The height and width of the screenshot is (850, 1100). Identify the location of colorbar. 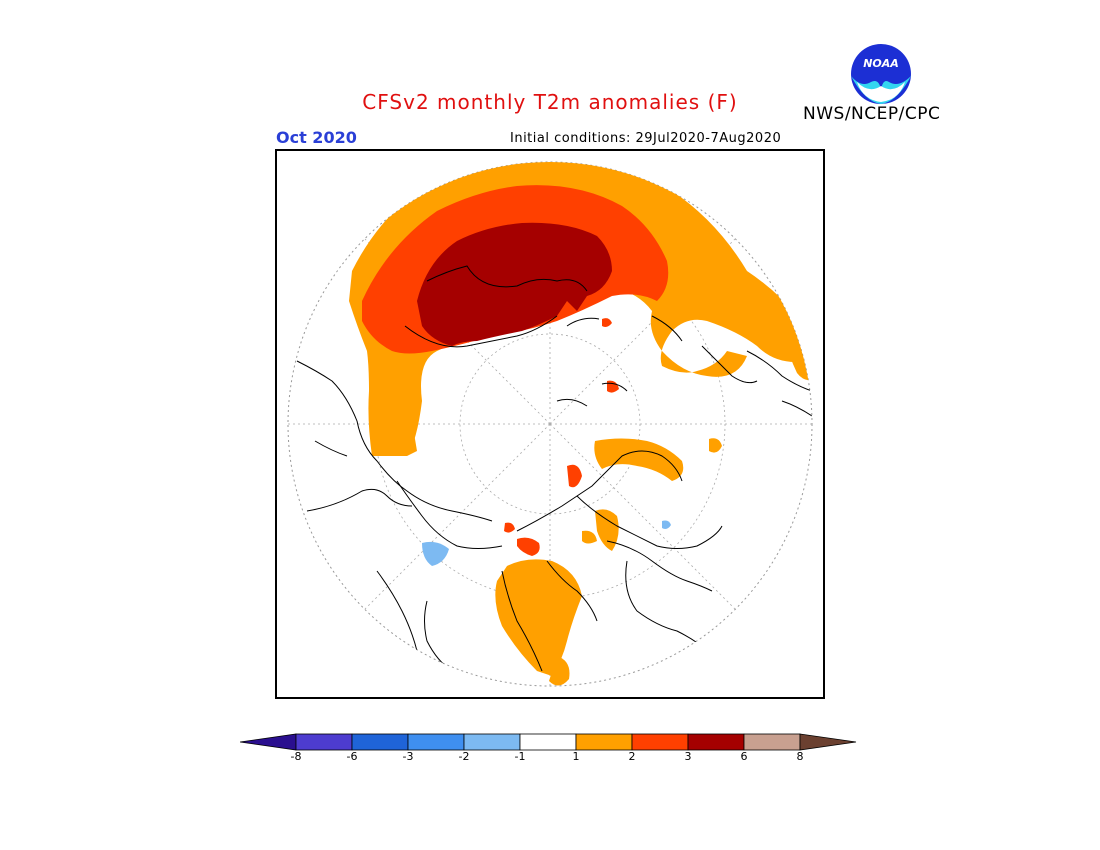
(549, 744).